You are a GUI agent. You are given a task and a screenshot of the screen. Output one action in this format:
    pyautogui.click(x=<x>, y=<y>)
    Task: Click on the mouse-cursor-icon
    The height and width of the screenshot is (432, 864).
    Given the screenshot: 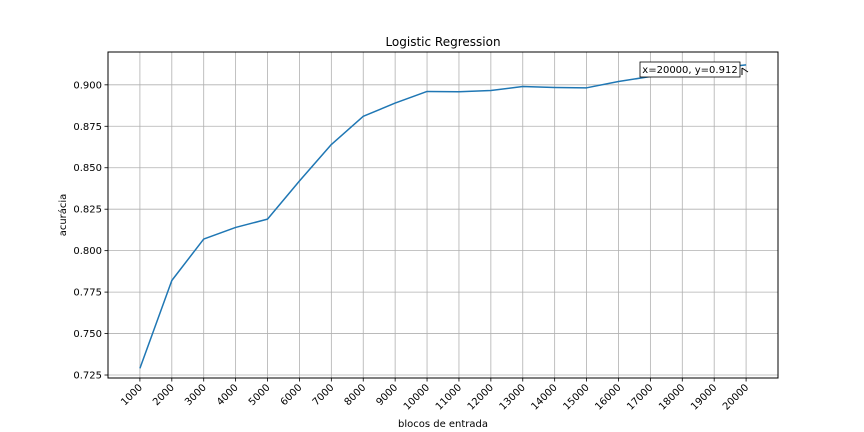 What is the action you would take?
    pyautogui.click(x=745, y=71)
    